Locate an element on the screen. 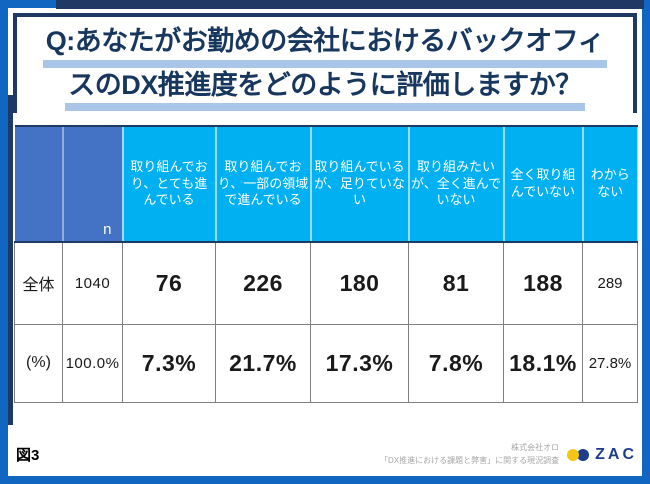  percent-value-not-at-all: 18.1% is located at coordinates (543, 363).